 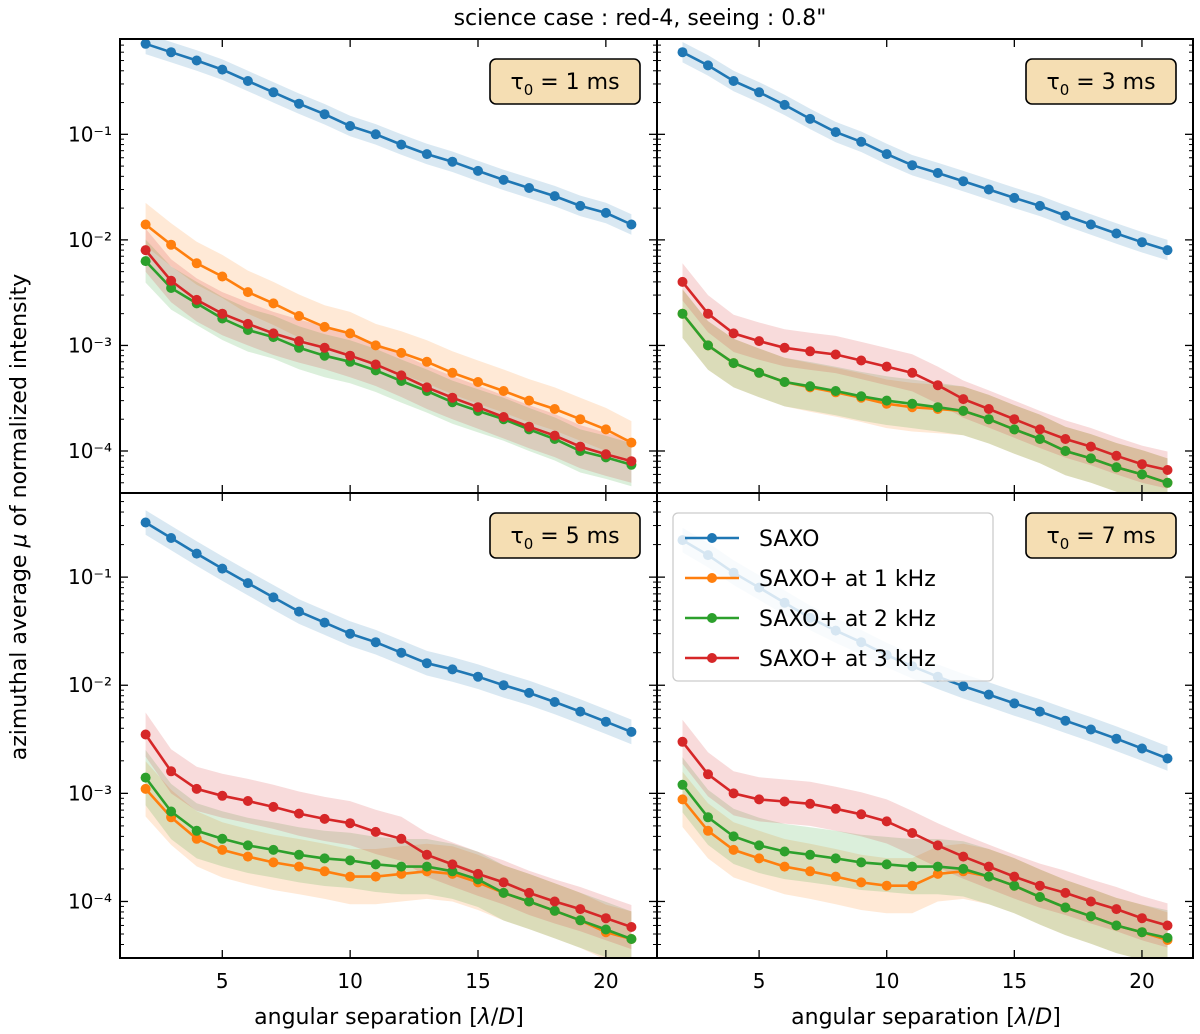 I want to click on tau-label-box, so click(x=1101, y=535).